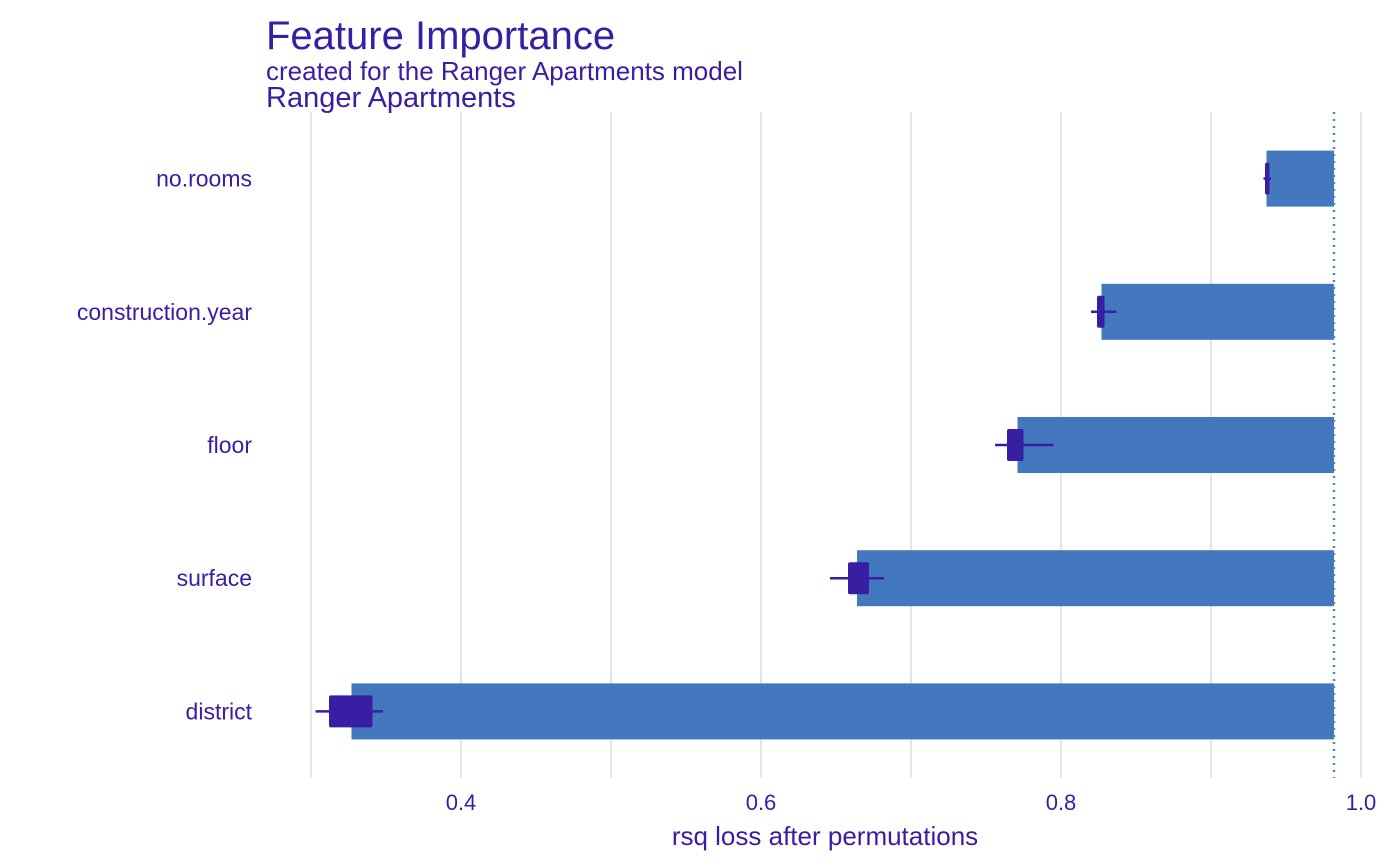  Describe the element at coordinates (1361, 802) in the screenshot. I see `x-tick-label: 1.0` at that location.